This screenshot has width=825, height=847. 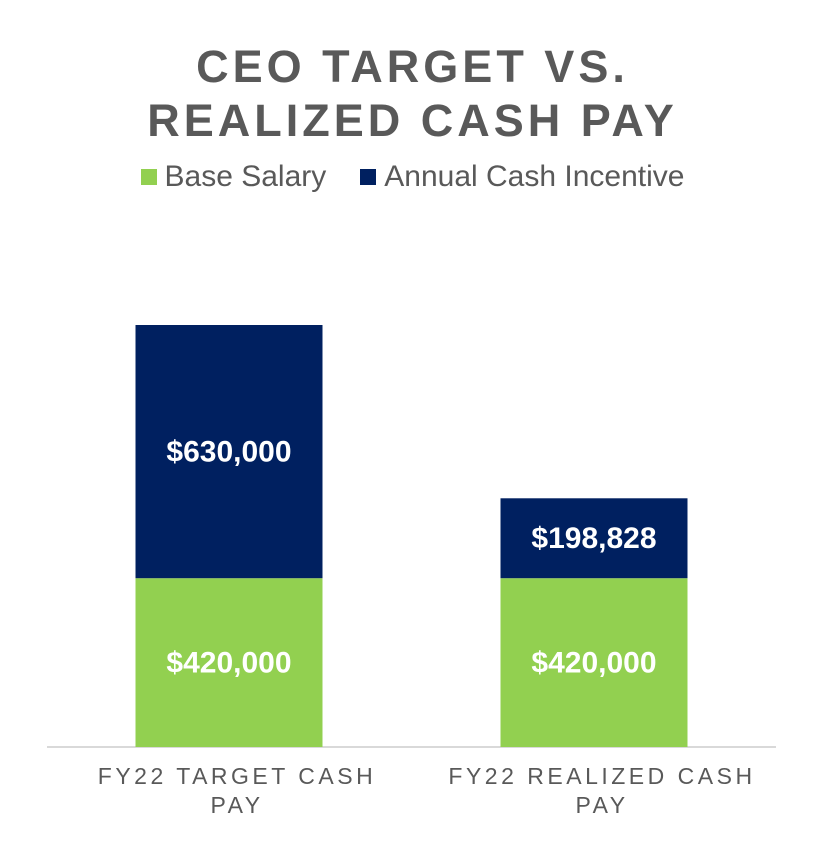 I want to click on legend: Base Salary Annual Cash Incentive, so click(x=412, y=177).